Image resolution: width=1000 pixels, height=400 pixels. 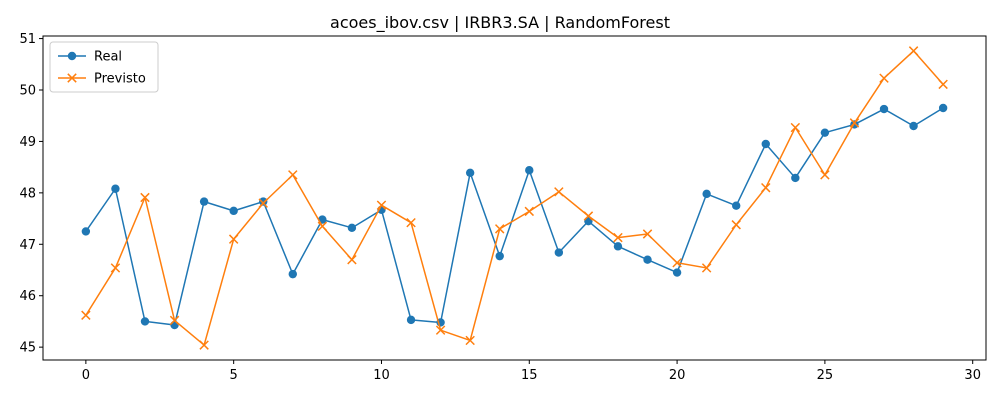 What do you see at coordinates (381, 375) in the screenshot?
I see `x-tick-label: 10` at bounding box center [381, 375].